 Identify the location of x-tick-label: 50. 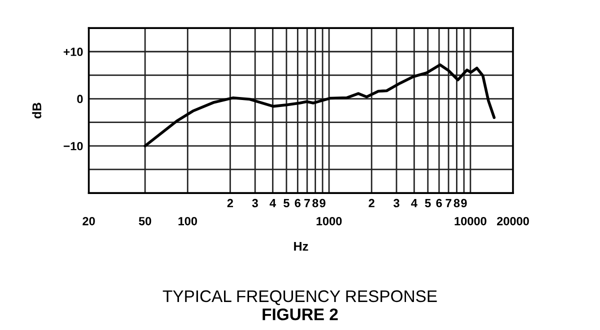
(145, 221).